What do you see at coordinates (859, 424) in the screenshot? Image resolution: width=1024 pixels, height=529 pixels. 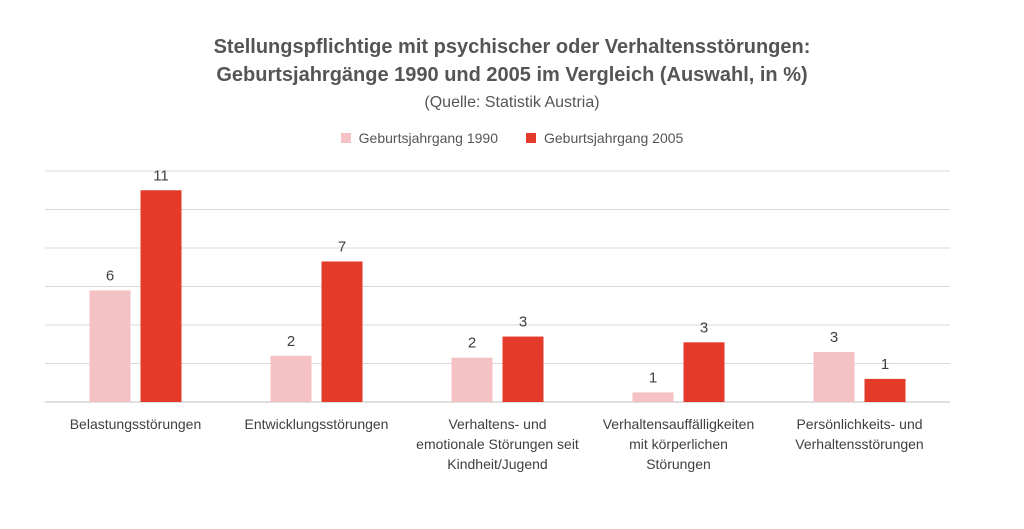 I see `category-label: Persönlichkeits- und` at bounding box center [859, 424].